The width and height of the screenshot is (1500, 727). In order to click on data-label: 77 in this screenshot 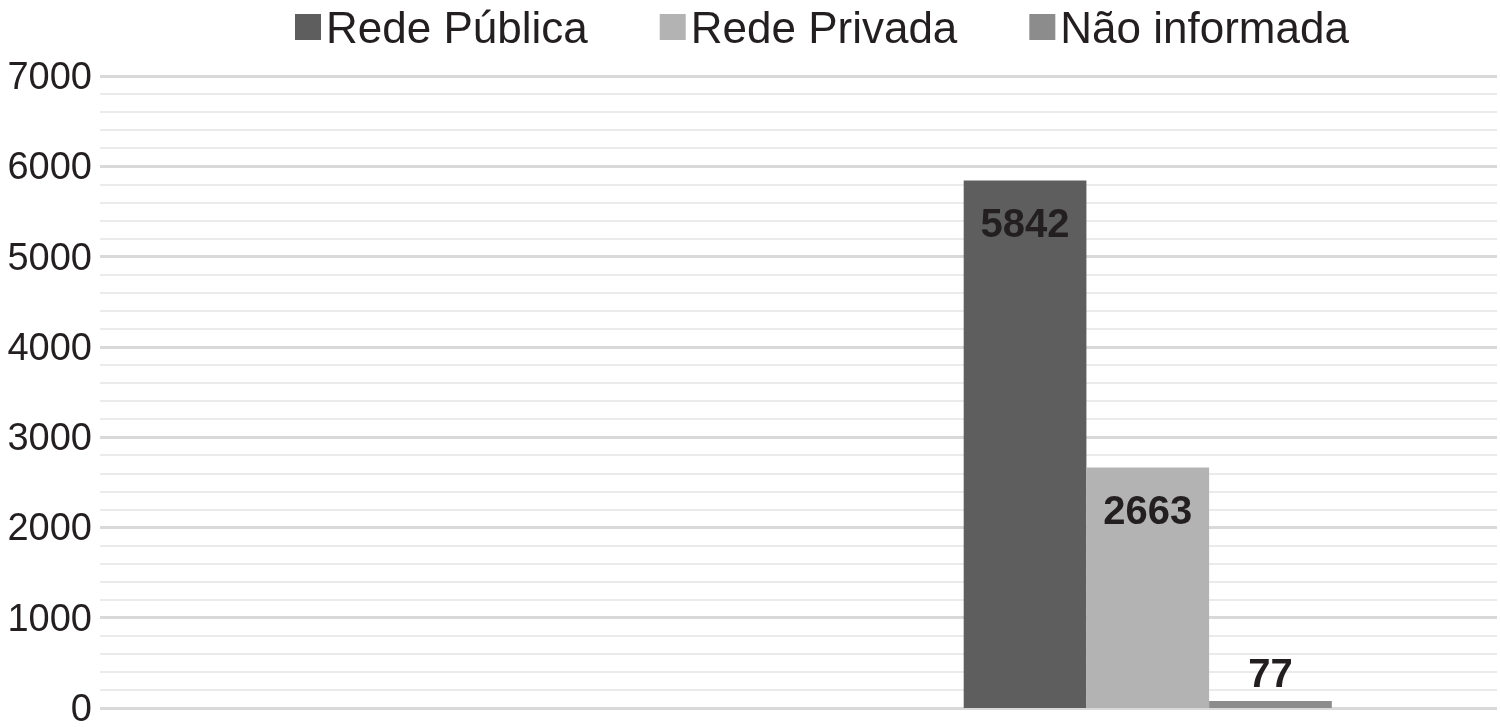, I will do `click(1270, 673)`.